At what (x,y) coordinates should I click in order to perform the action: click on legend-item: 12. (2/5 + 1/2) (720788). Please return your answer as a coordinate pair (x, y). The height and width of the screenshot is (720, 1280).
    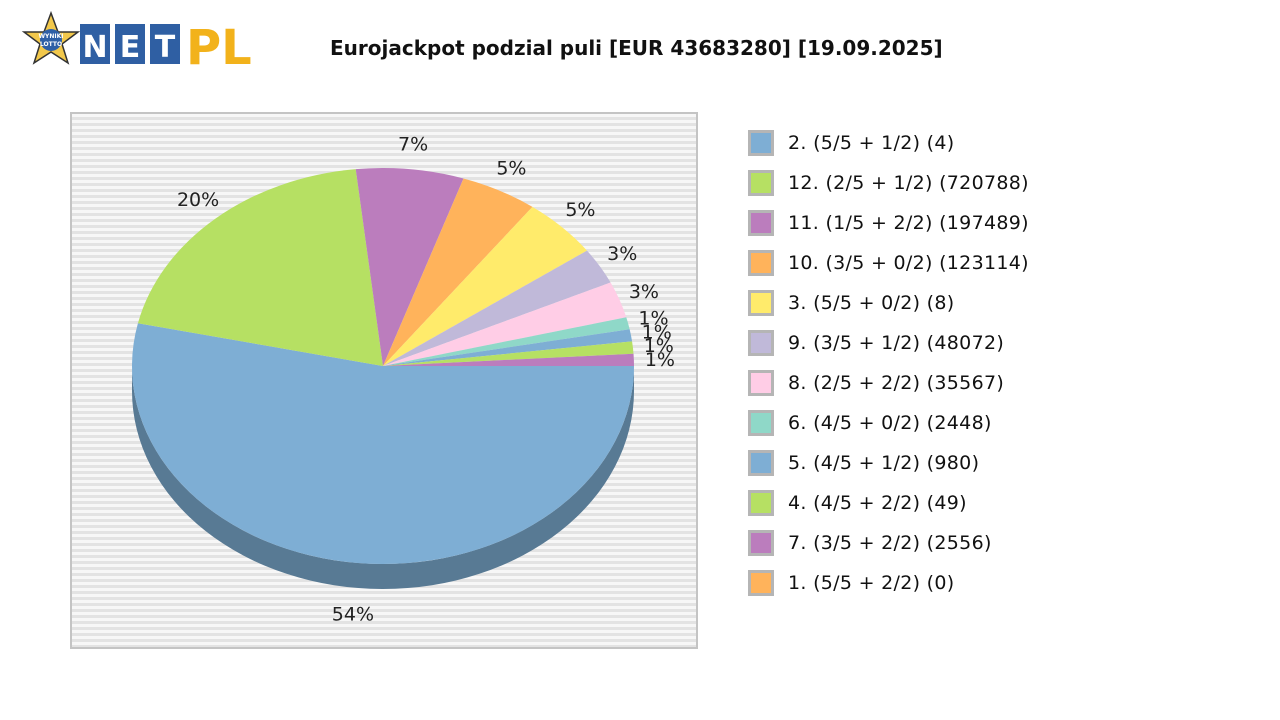
    Looking at the image, I should click on (888, 183).